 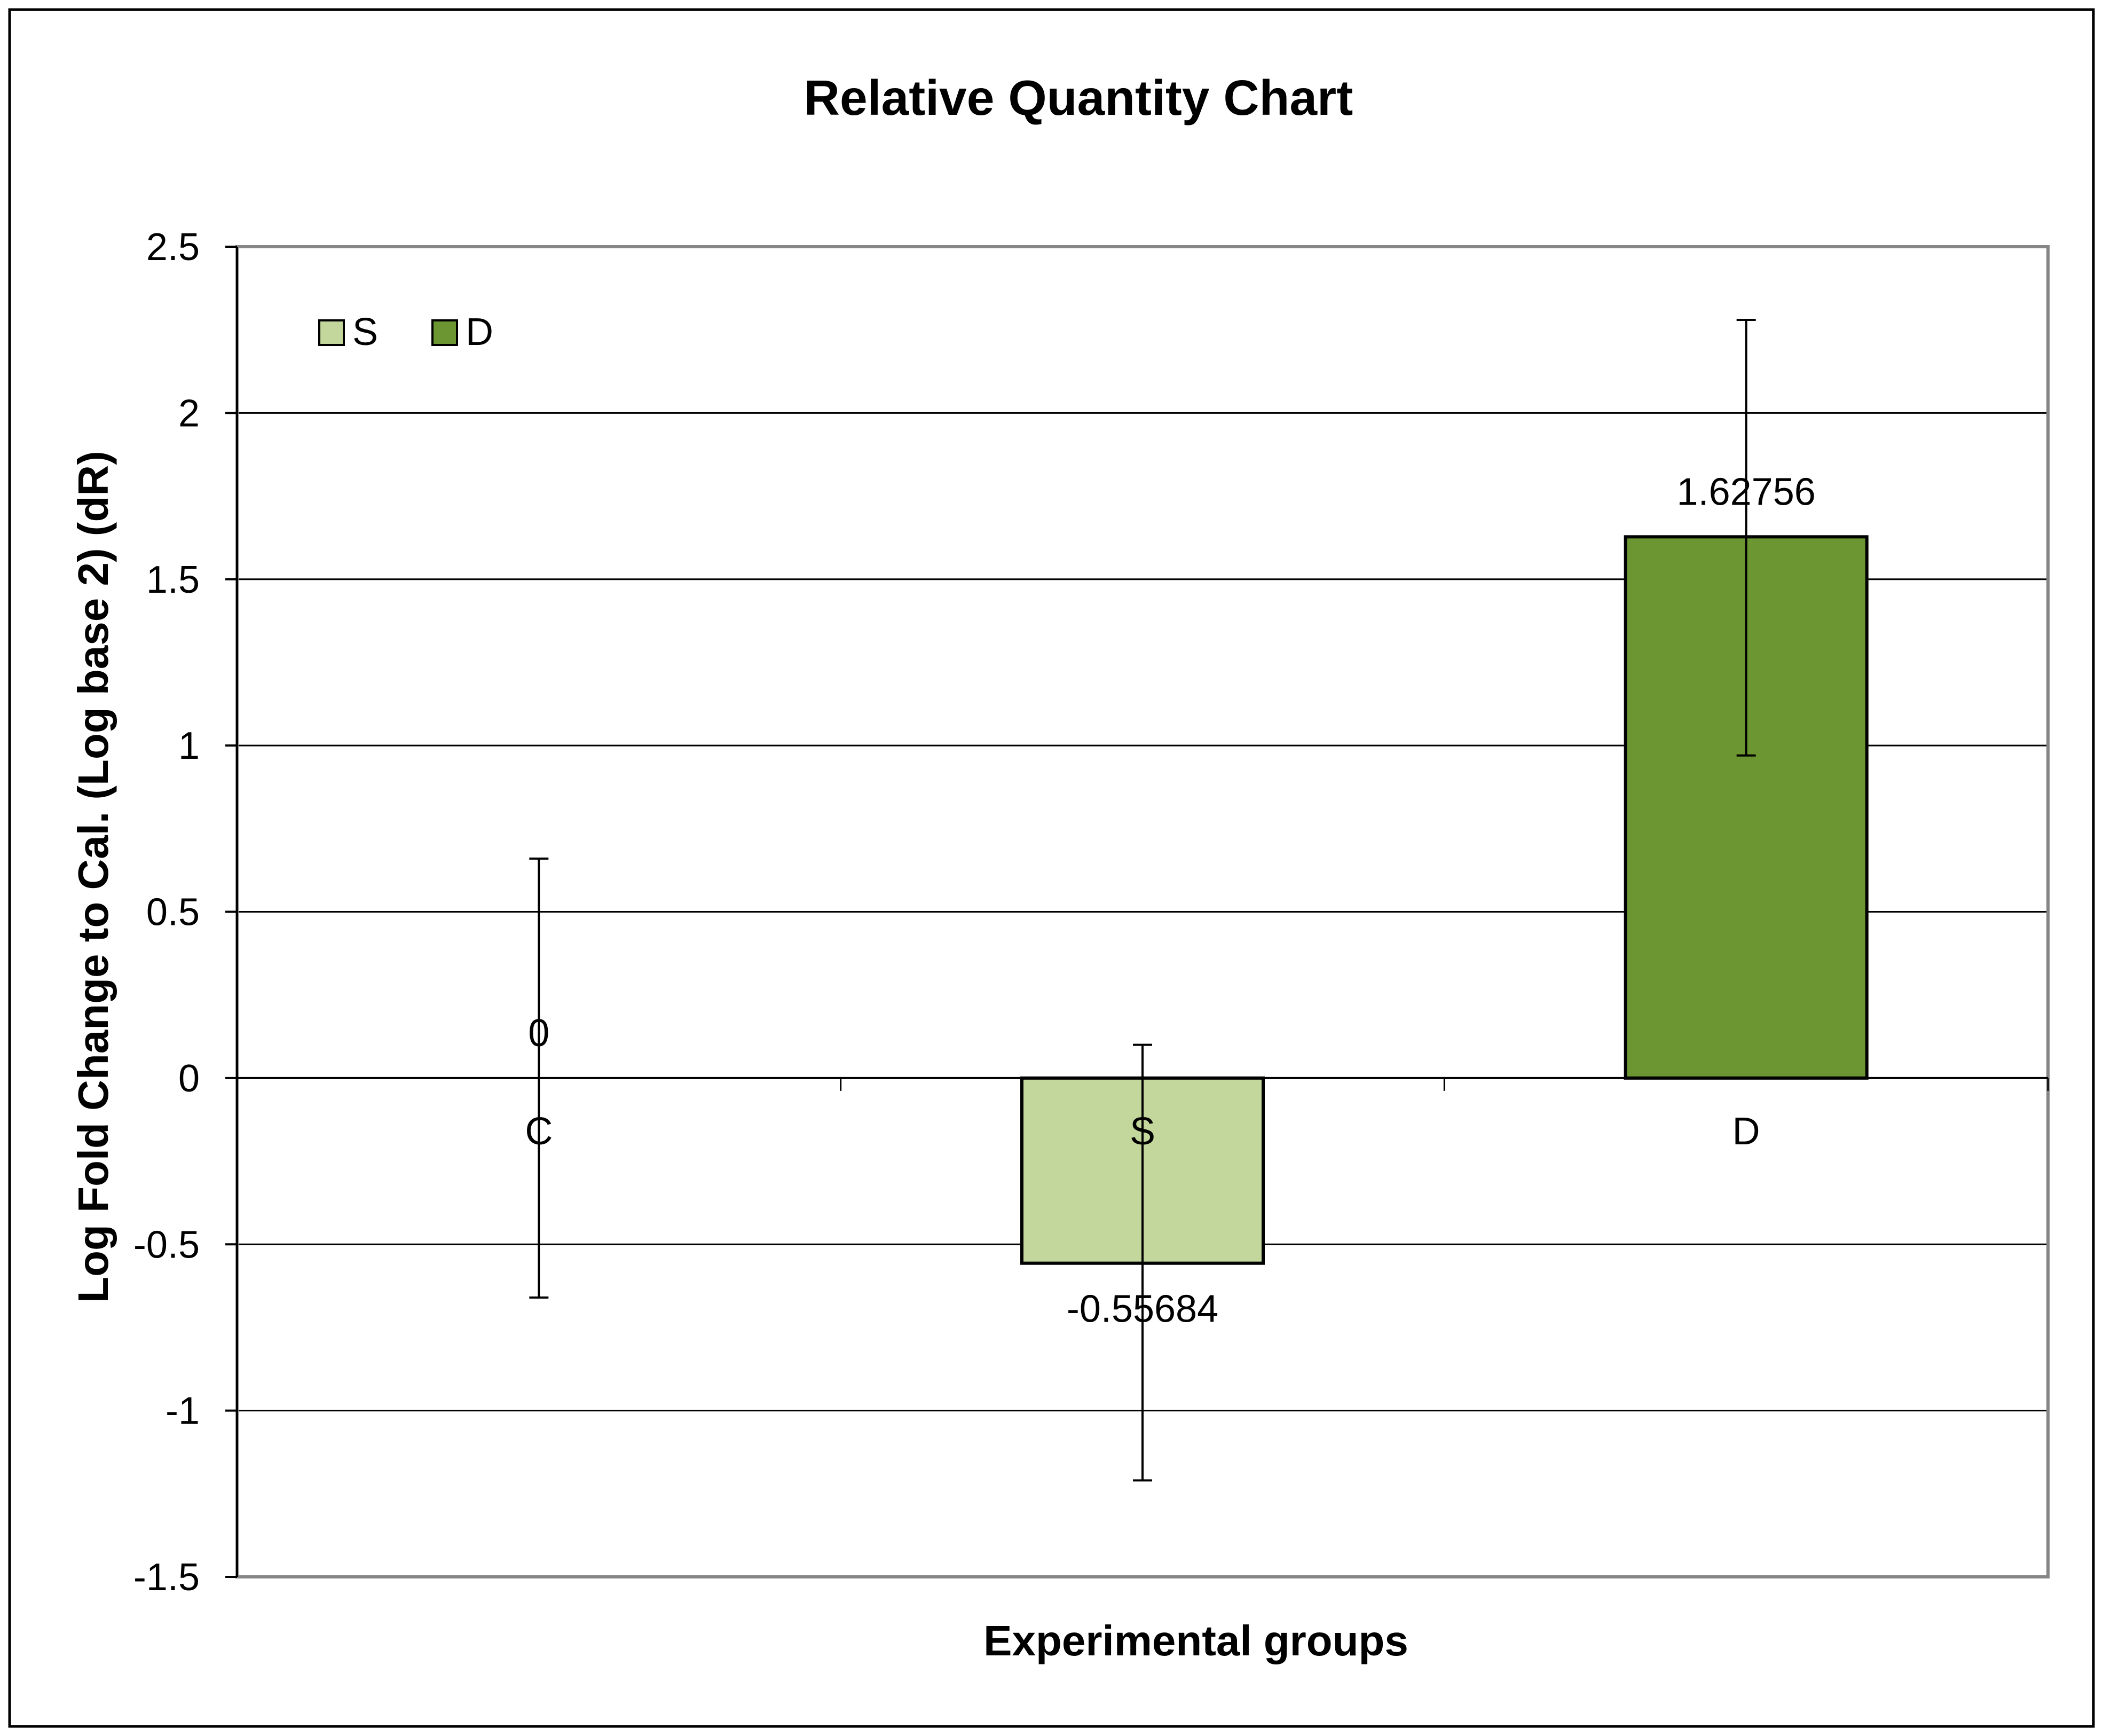 I want to click on legend-swatch-D, so click(x=444, y=332).